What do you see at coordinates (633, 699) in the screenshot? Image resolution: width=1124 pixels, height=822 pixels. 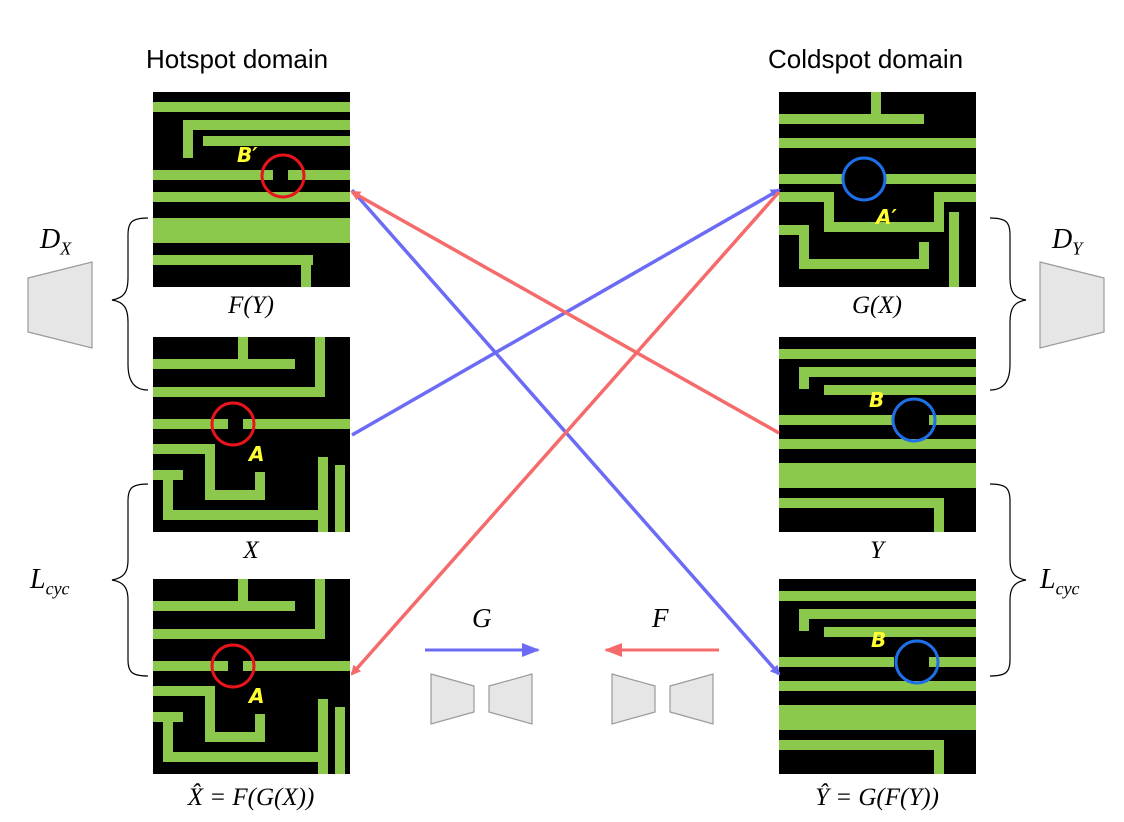 I see `generator-f-encoder` at bounding box center [633, 699].